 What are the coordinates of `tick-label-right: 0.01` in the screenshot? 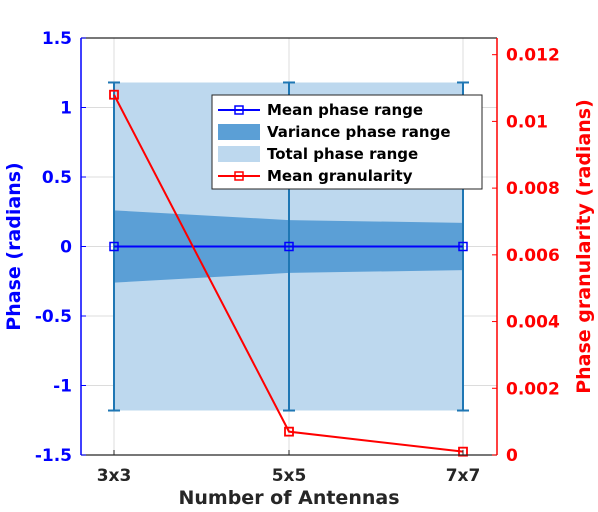 It's located at (527, 122).